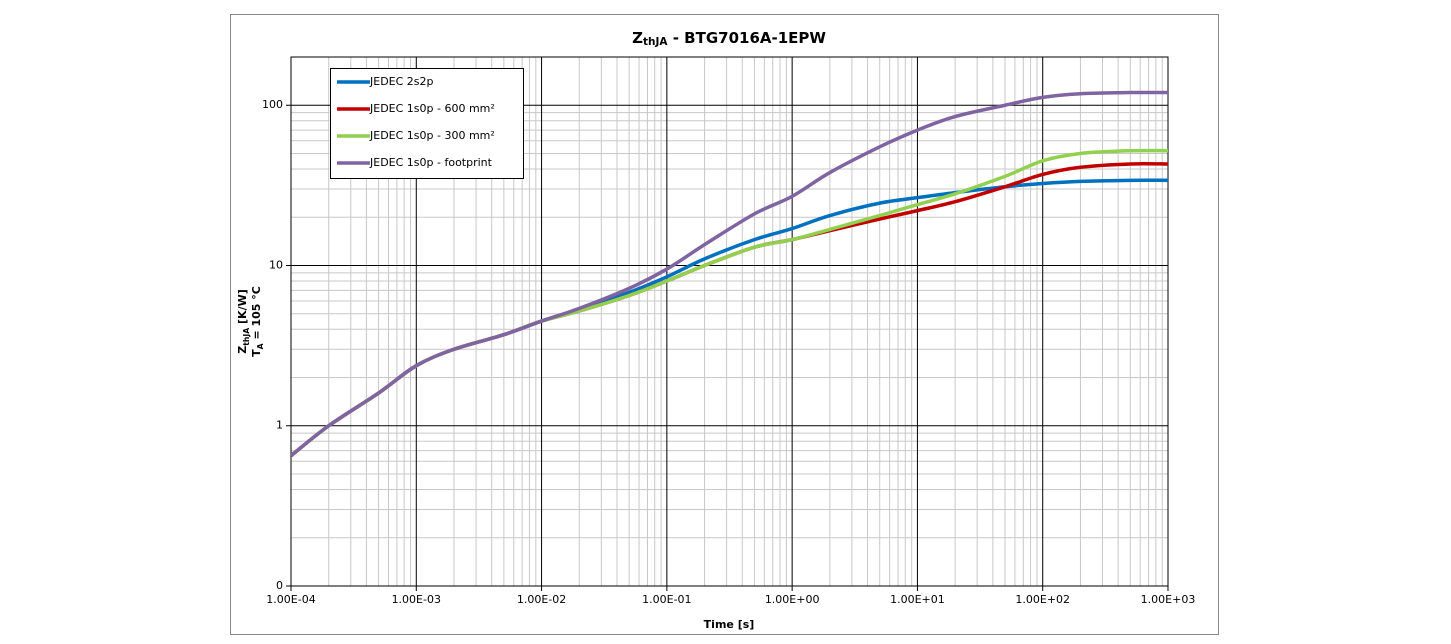  Describe the element at coordinates (1042, 599) in the screenshot. I see `x-tick-label: 1.00E+02` at that location.